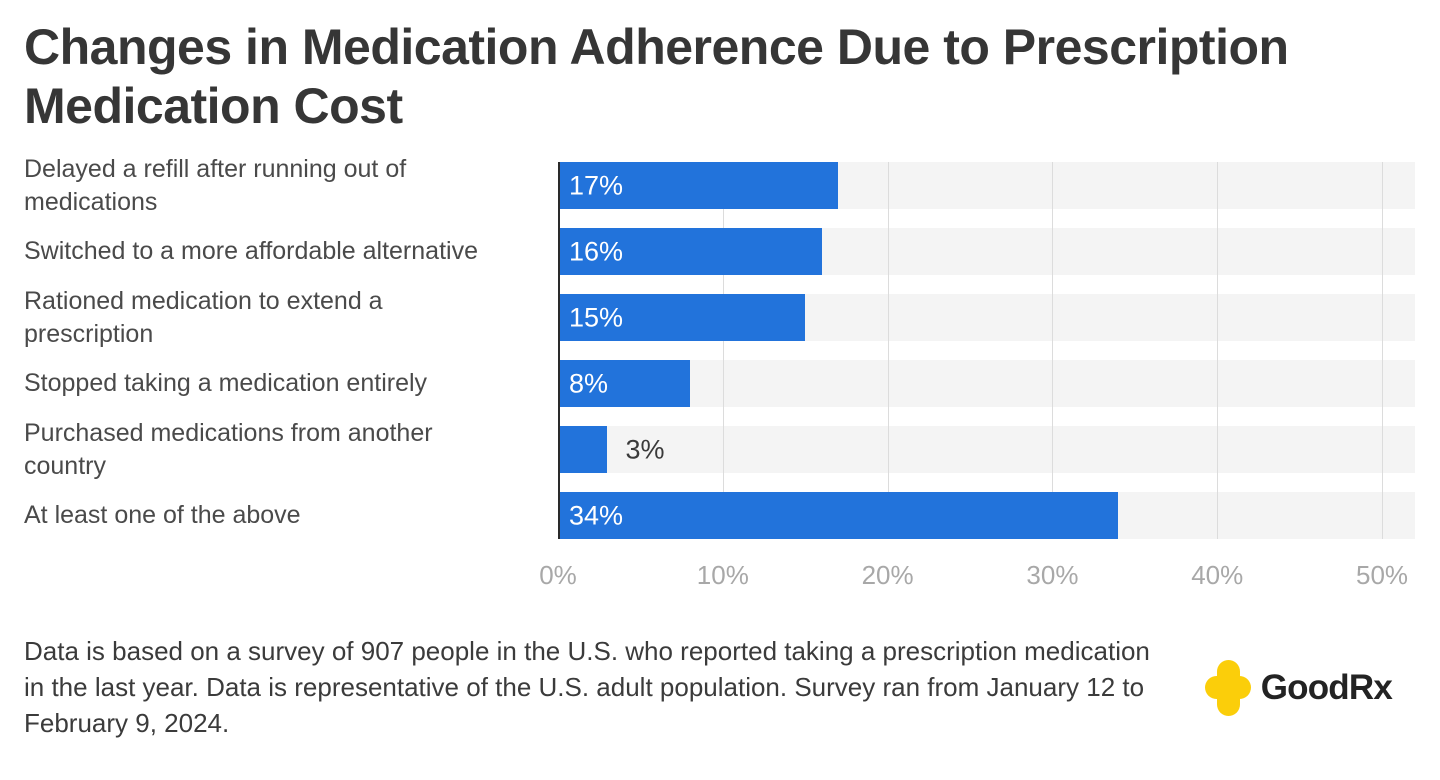 The image size is (1440, 780). I want to click on bar-track: 15%, so click(986, 317).